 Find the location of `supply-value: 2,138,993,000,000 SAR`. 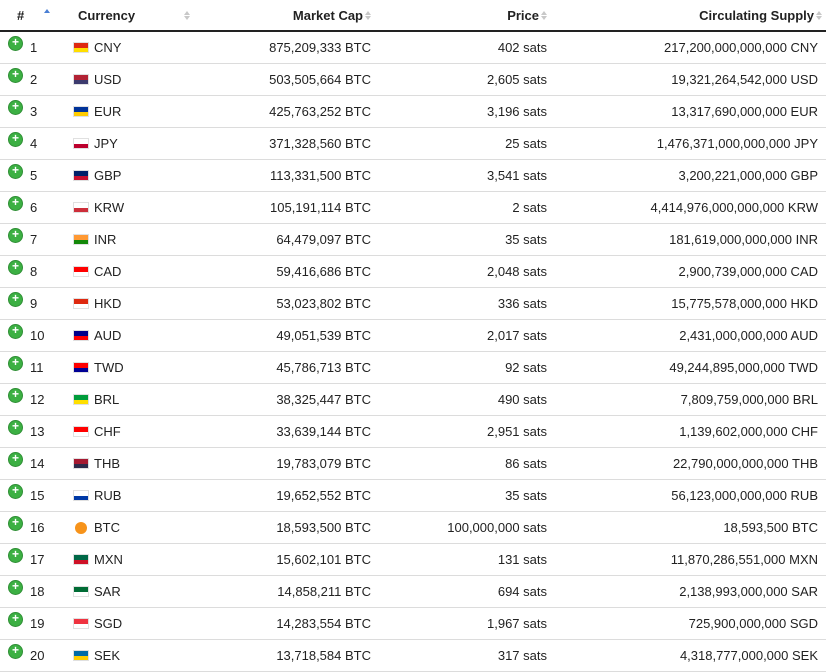

supply-value: 2,138,993,000,000 SAR is located at coordinates (748, 591).